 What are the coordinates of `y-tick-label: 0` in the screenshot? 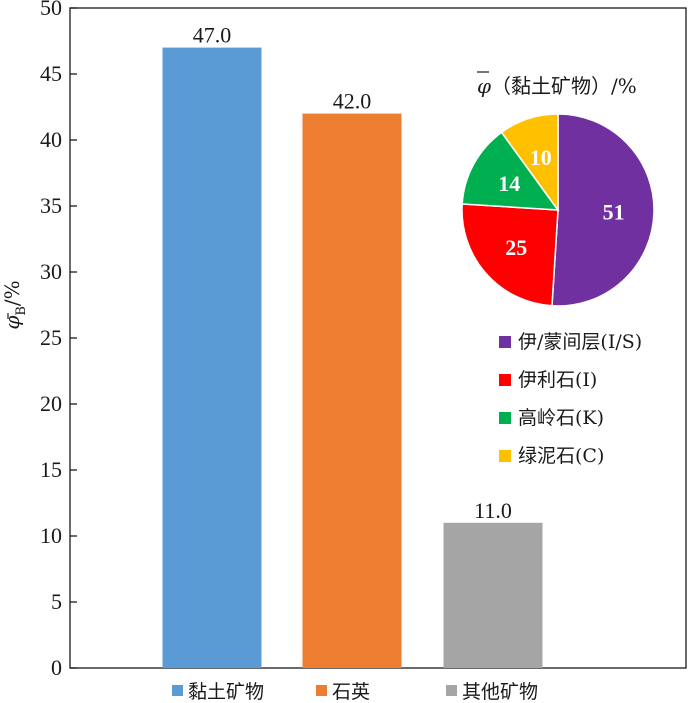 It's located at (56, 667).